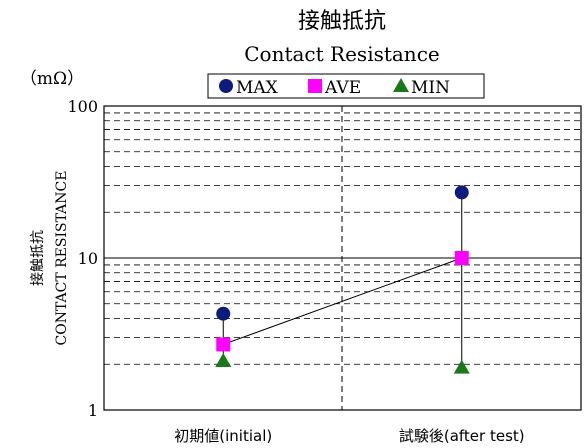 This screenshot has width=587, height=448. I want to click on y-axis-ticks: 1 10 100, so click(82, 258).